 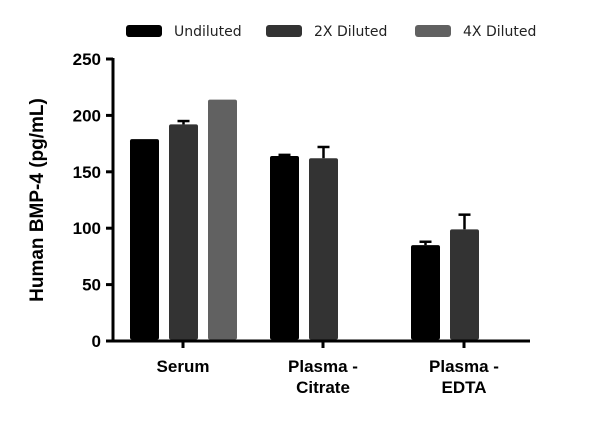 What do you see at coordinates (96, 341) in the screenshot?
I see `y-tick-label: 0` at bounding box center [96, 341].